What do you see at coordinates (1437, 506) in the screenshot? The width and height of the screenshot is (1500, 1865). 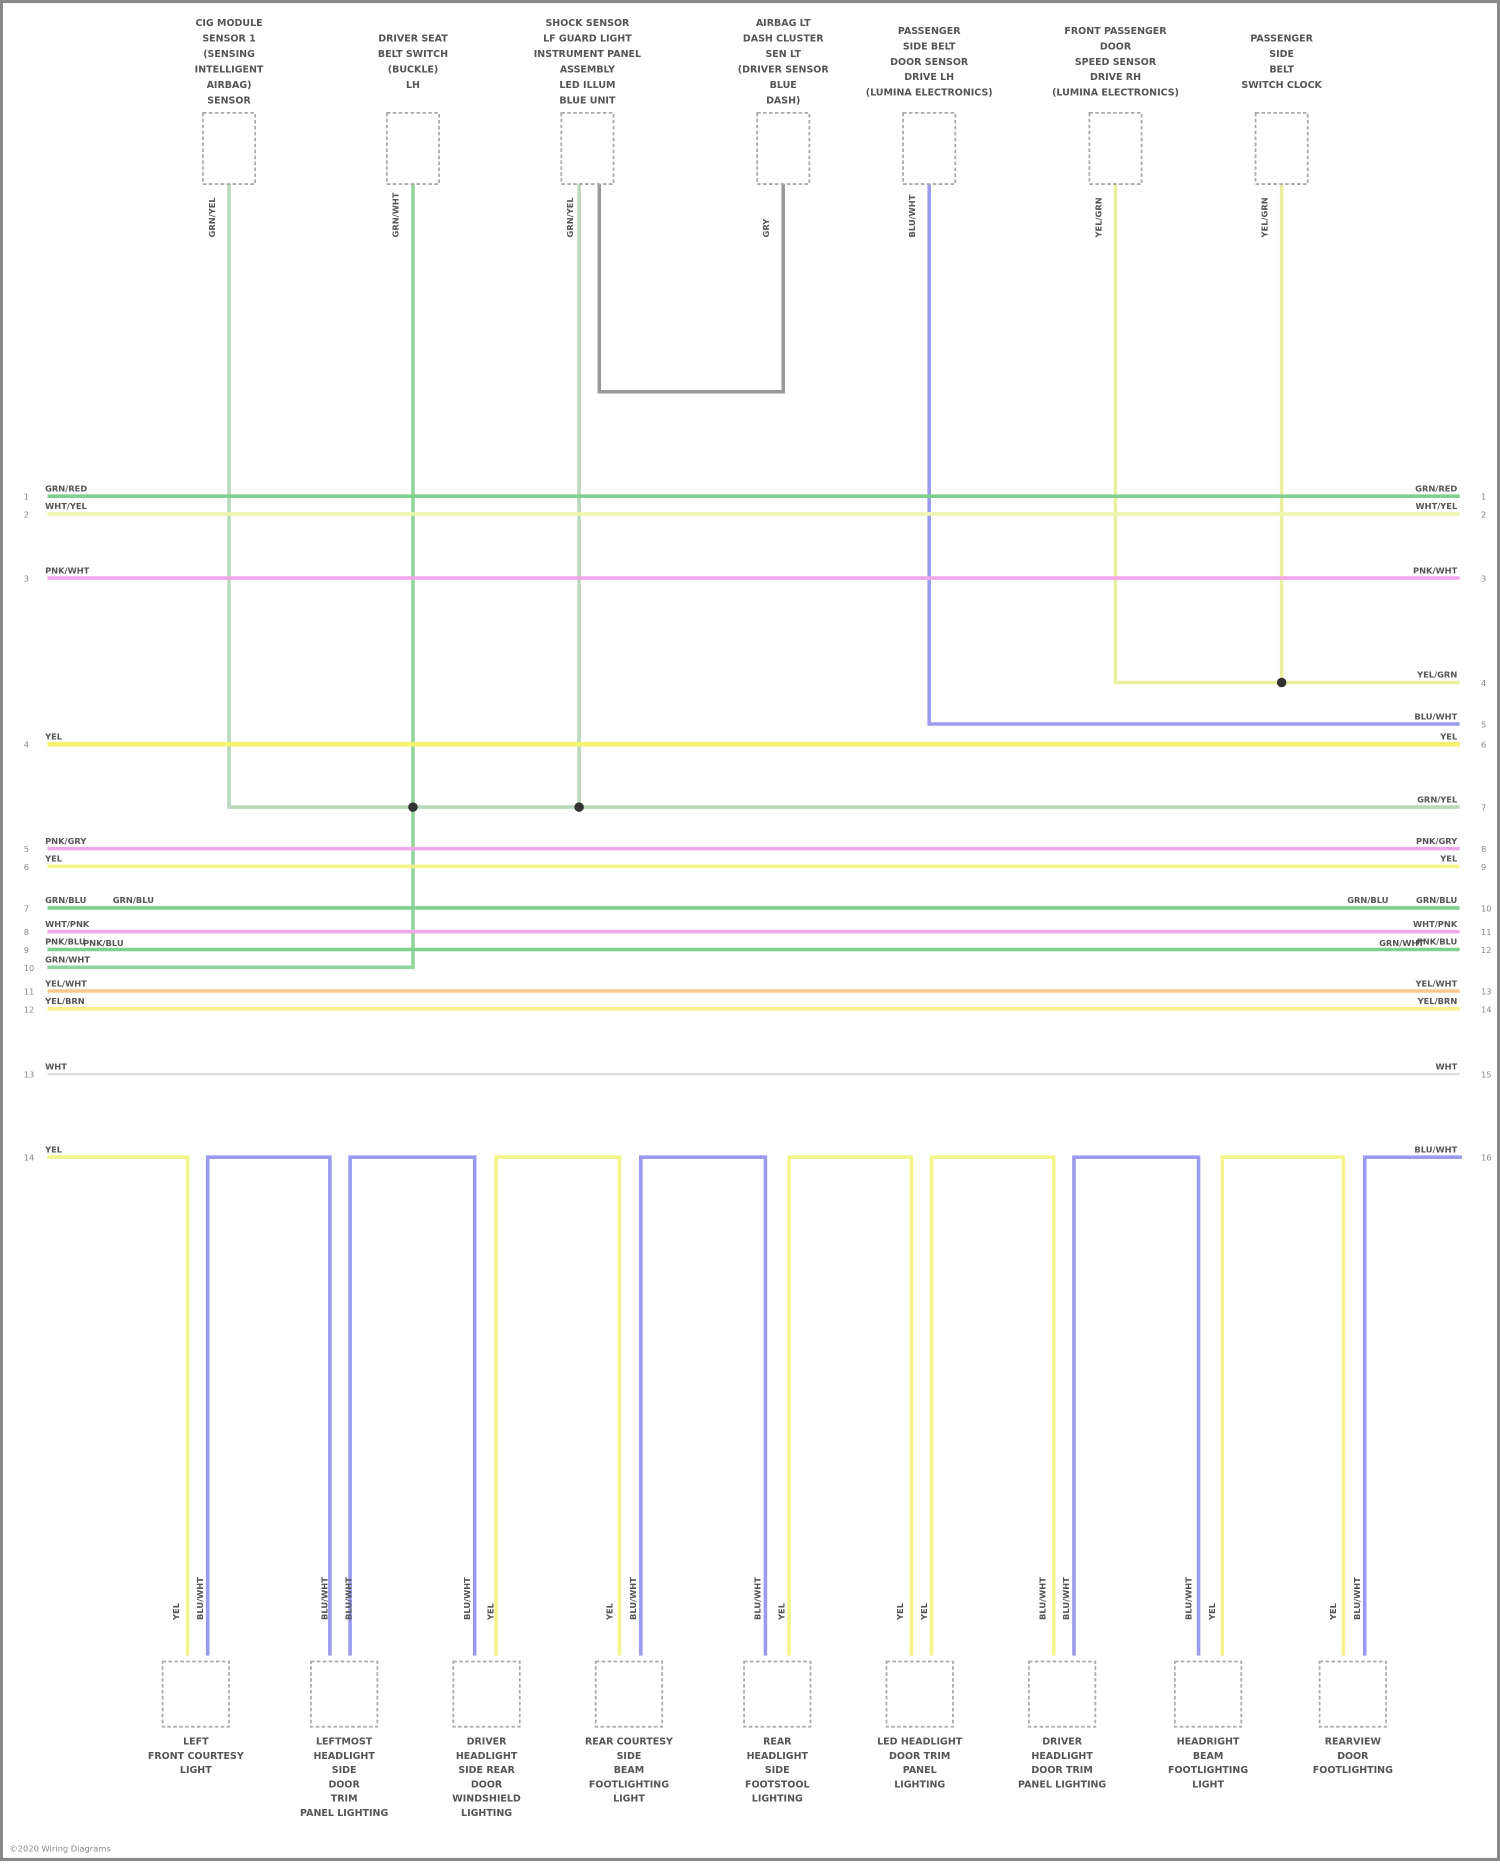 I see `wire-label: WHT/YEL` at bounding box center [1437, 506].